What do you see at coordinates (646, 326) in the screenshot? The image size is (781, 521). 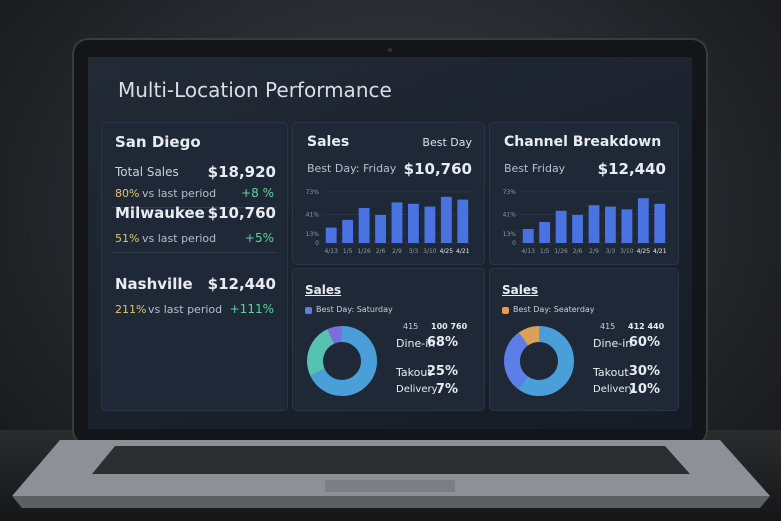 I see `total: 412 440` at bounding box center [646, 326].